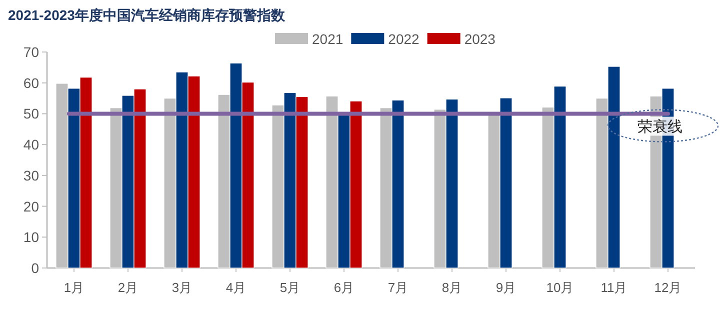  What do you see at coordinates (398, 287) in the screenshot?
I see `x-tick-label: 7月` at bounding box center [398, 287].